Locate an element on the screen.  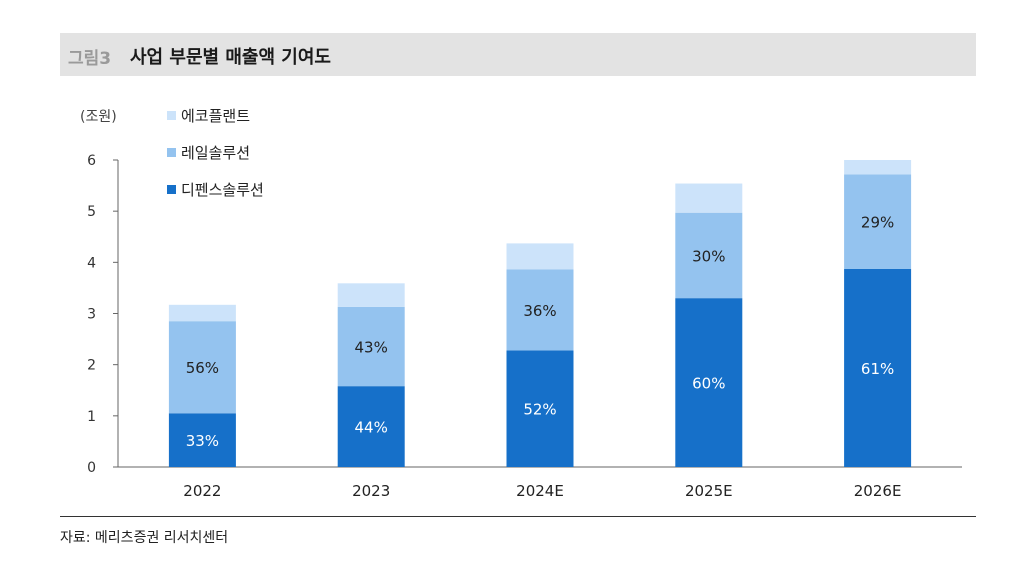
y-tick-label: 6 is located at coordinates (91, 161).